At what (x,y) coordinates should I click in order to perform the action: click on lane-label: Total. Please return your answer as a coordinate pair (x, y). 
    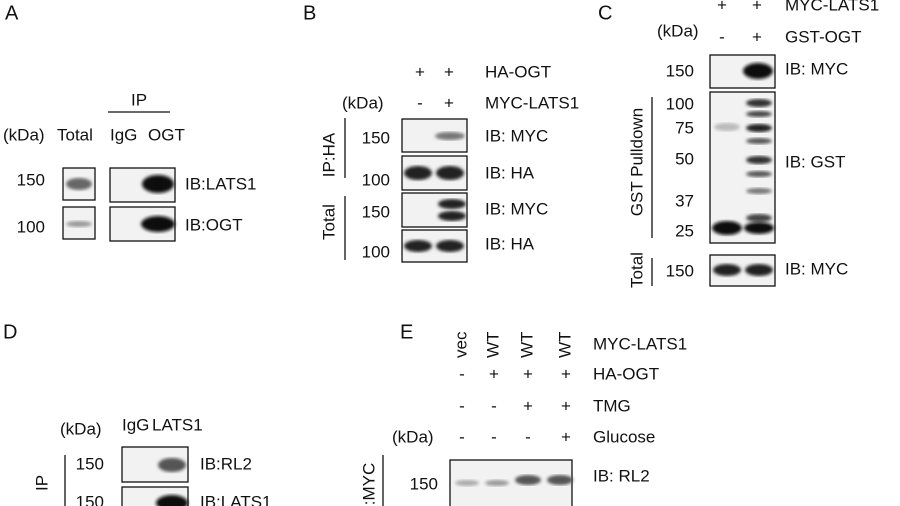
    Looking at the image, I should click on (75, 134).